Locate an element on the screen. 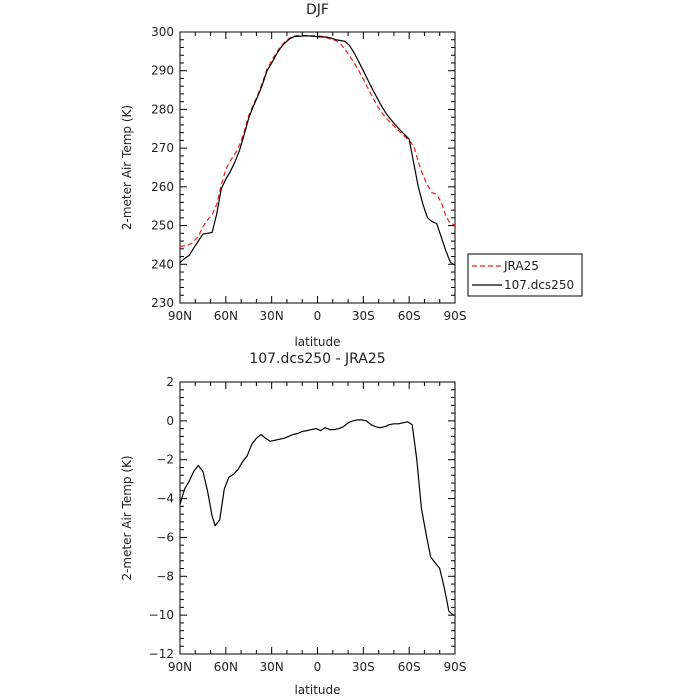 The width and height of the screenshot is (700, 700). panel1-y-tick-label: 250 is located at coordinates (162, 226).